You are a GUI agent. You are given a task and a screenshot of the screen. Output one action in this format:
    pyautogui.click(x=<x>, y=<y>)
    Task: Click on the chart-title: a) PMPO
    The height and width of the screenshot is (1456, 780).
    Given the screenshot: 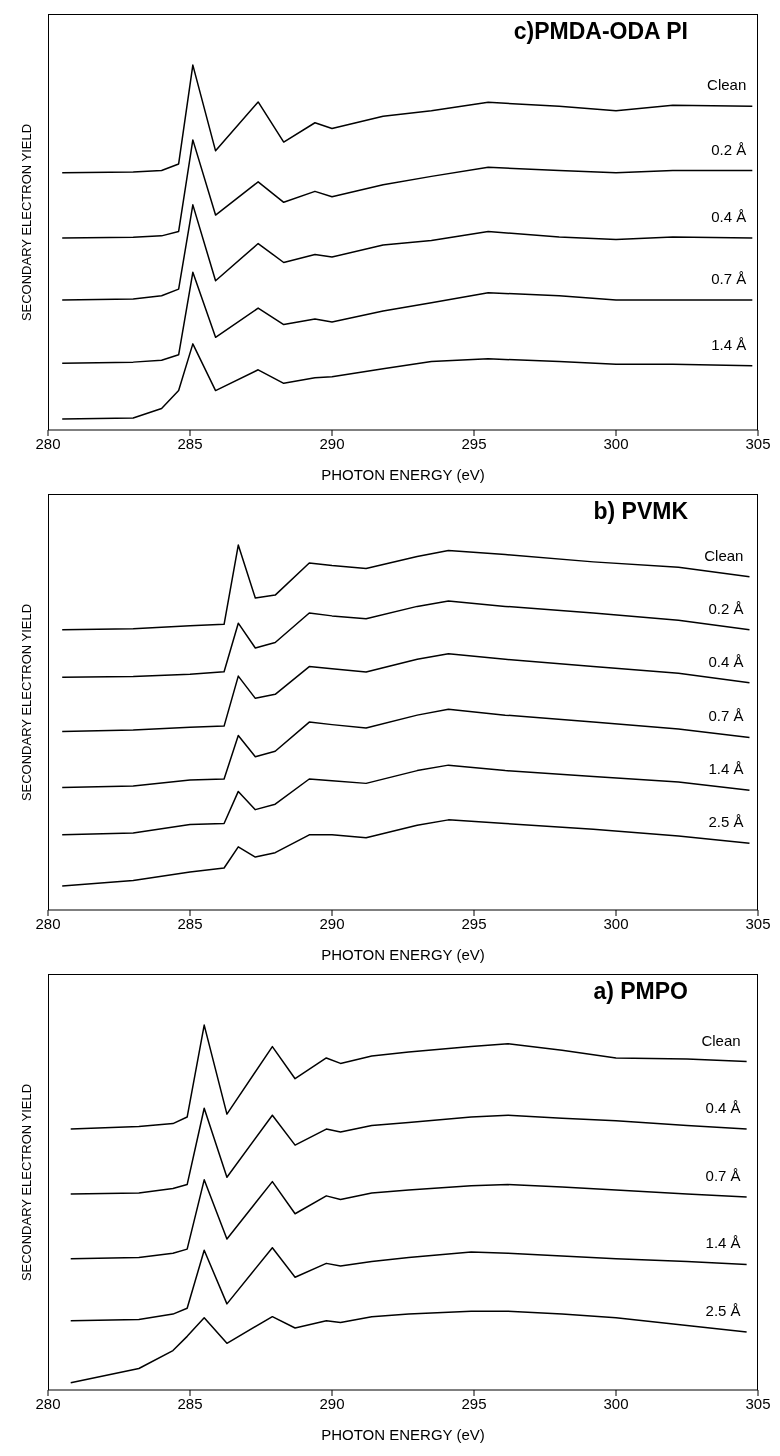 What is the action you would take?
    pyautogui.click(x=640, y=991)
    